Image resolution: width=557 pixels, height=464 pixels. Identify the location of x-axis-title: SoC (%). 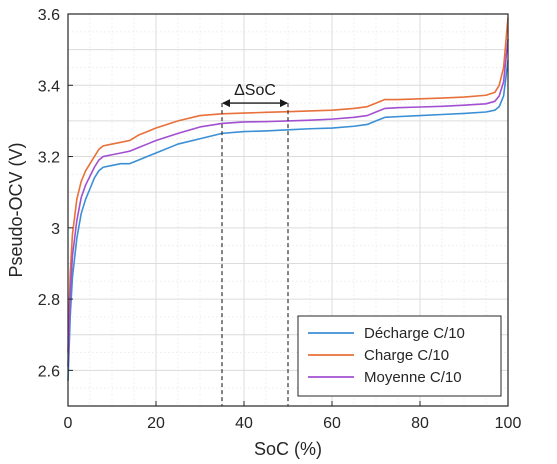
(288, 449).